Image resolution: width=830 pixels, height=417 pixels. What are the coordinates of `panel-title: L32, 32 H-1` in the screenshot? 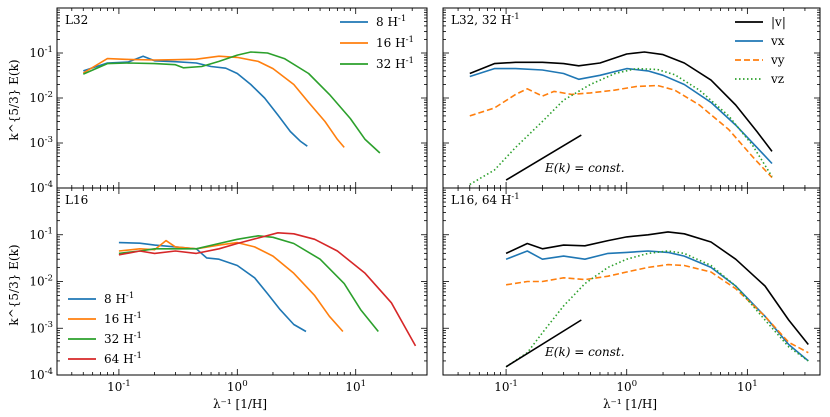 It's located at (485, 19).